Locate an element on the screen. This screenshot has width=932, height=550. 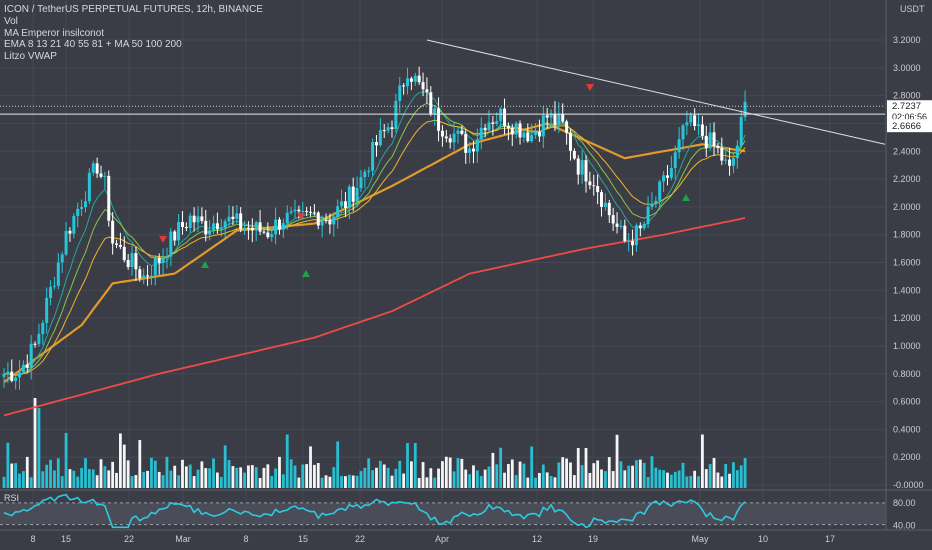
legend-vwap: Litzo VWAP is located at coordinates (30, 57).